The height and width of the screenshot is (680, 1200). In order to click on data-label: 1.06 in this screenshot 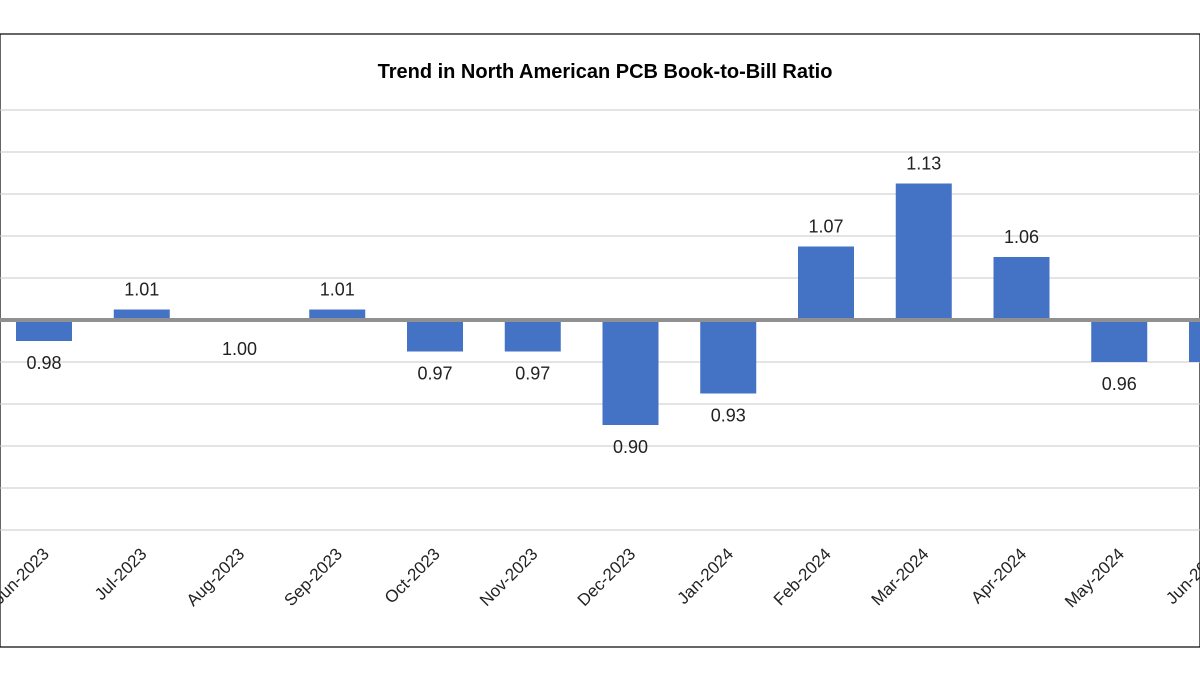, I will do `click(1021, 237)`.